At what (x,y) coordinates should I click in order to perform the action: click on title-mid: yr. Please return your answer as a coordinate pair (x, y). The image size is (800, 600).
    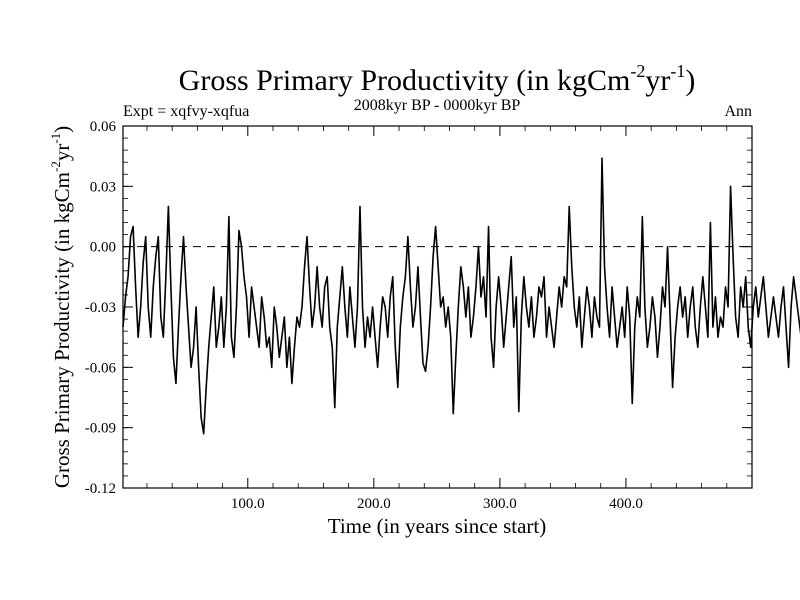
    Looking at the image, I should click on (657, 80).